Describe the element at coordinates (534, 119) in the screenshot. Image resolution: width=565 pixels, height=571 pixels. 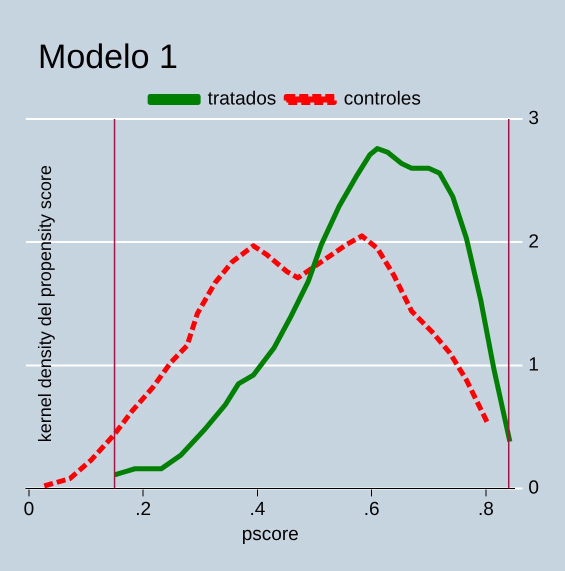
I see `y-tick-label: 3` at that location.